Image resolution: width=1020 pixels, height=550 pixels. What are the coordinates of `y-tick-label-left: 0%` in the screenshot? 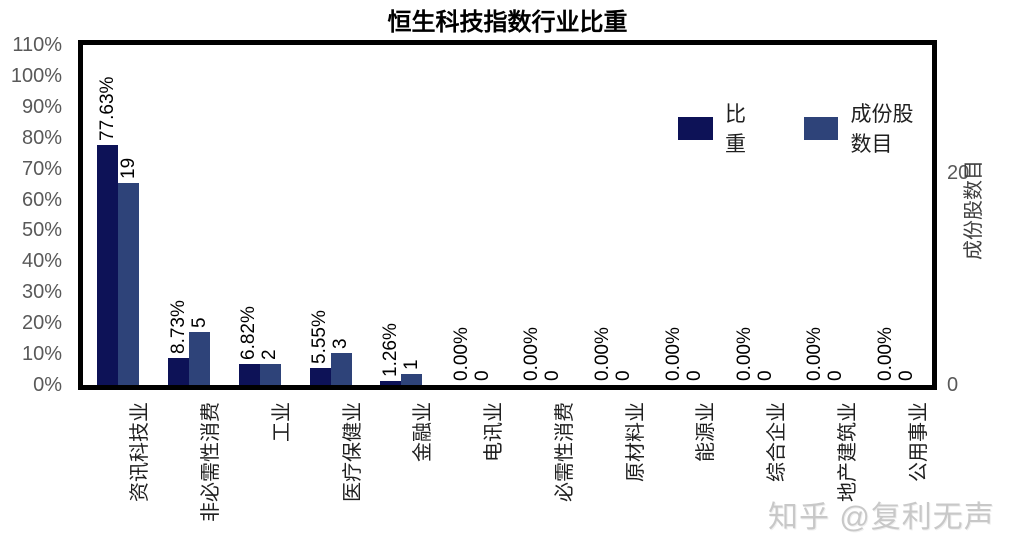 It's located at (47, 385).